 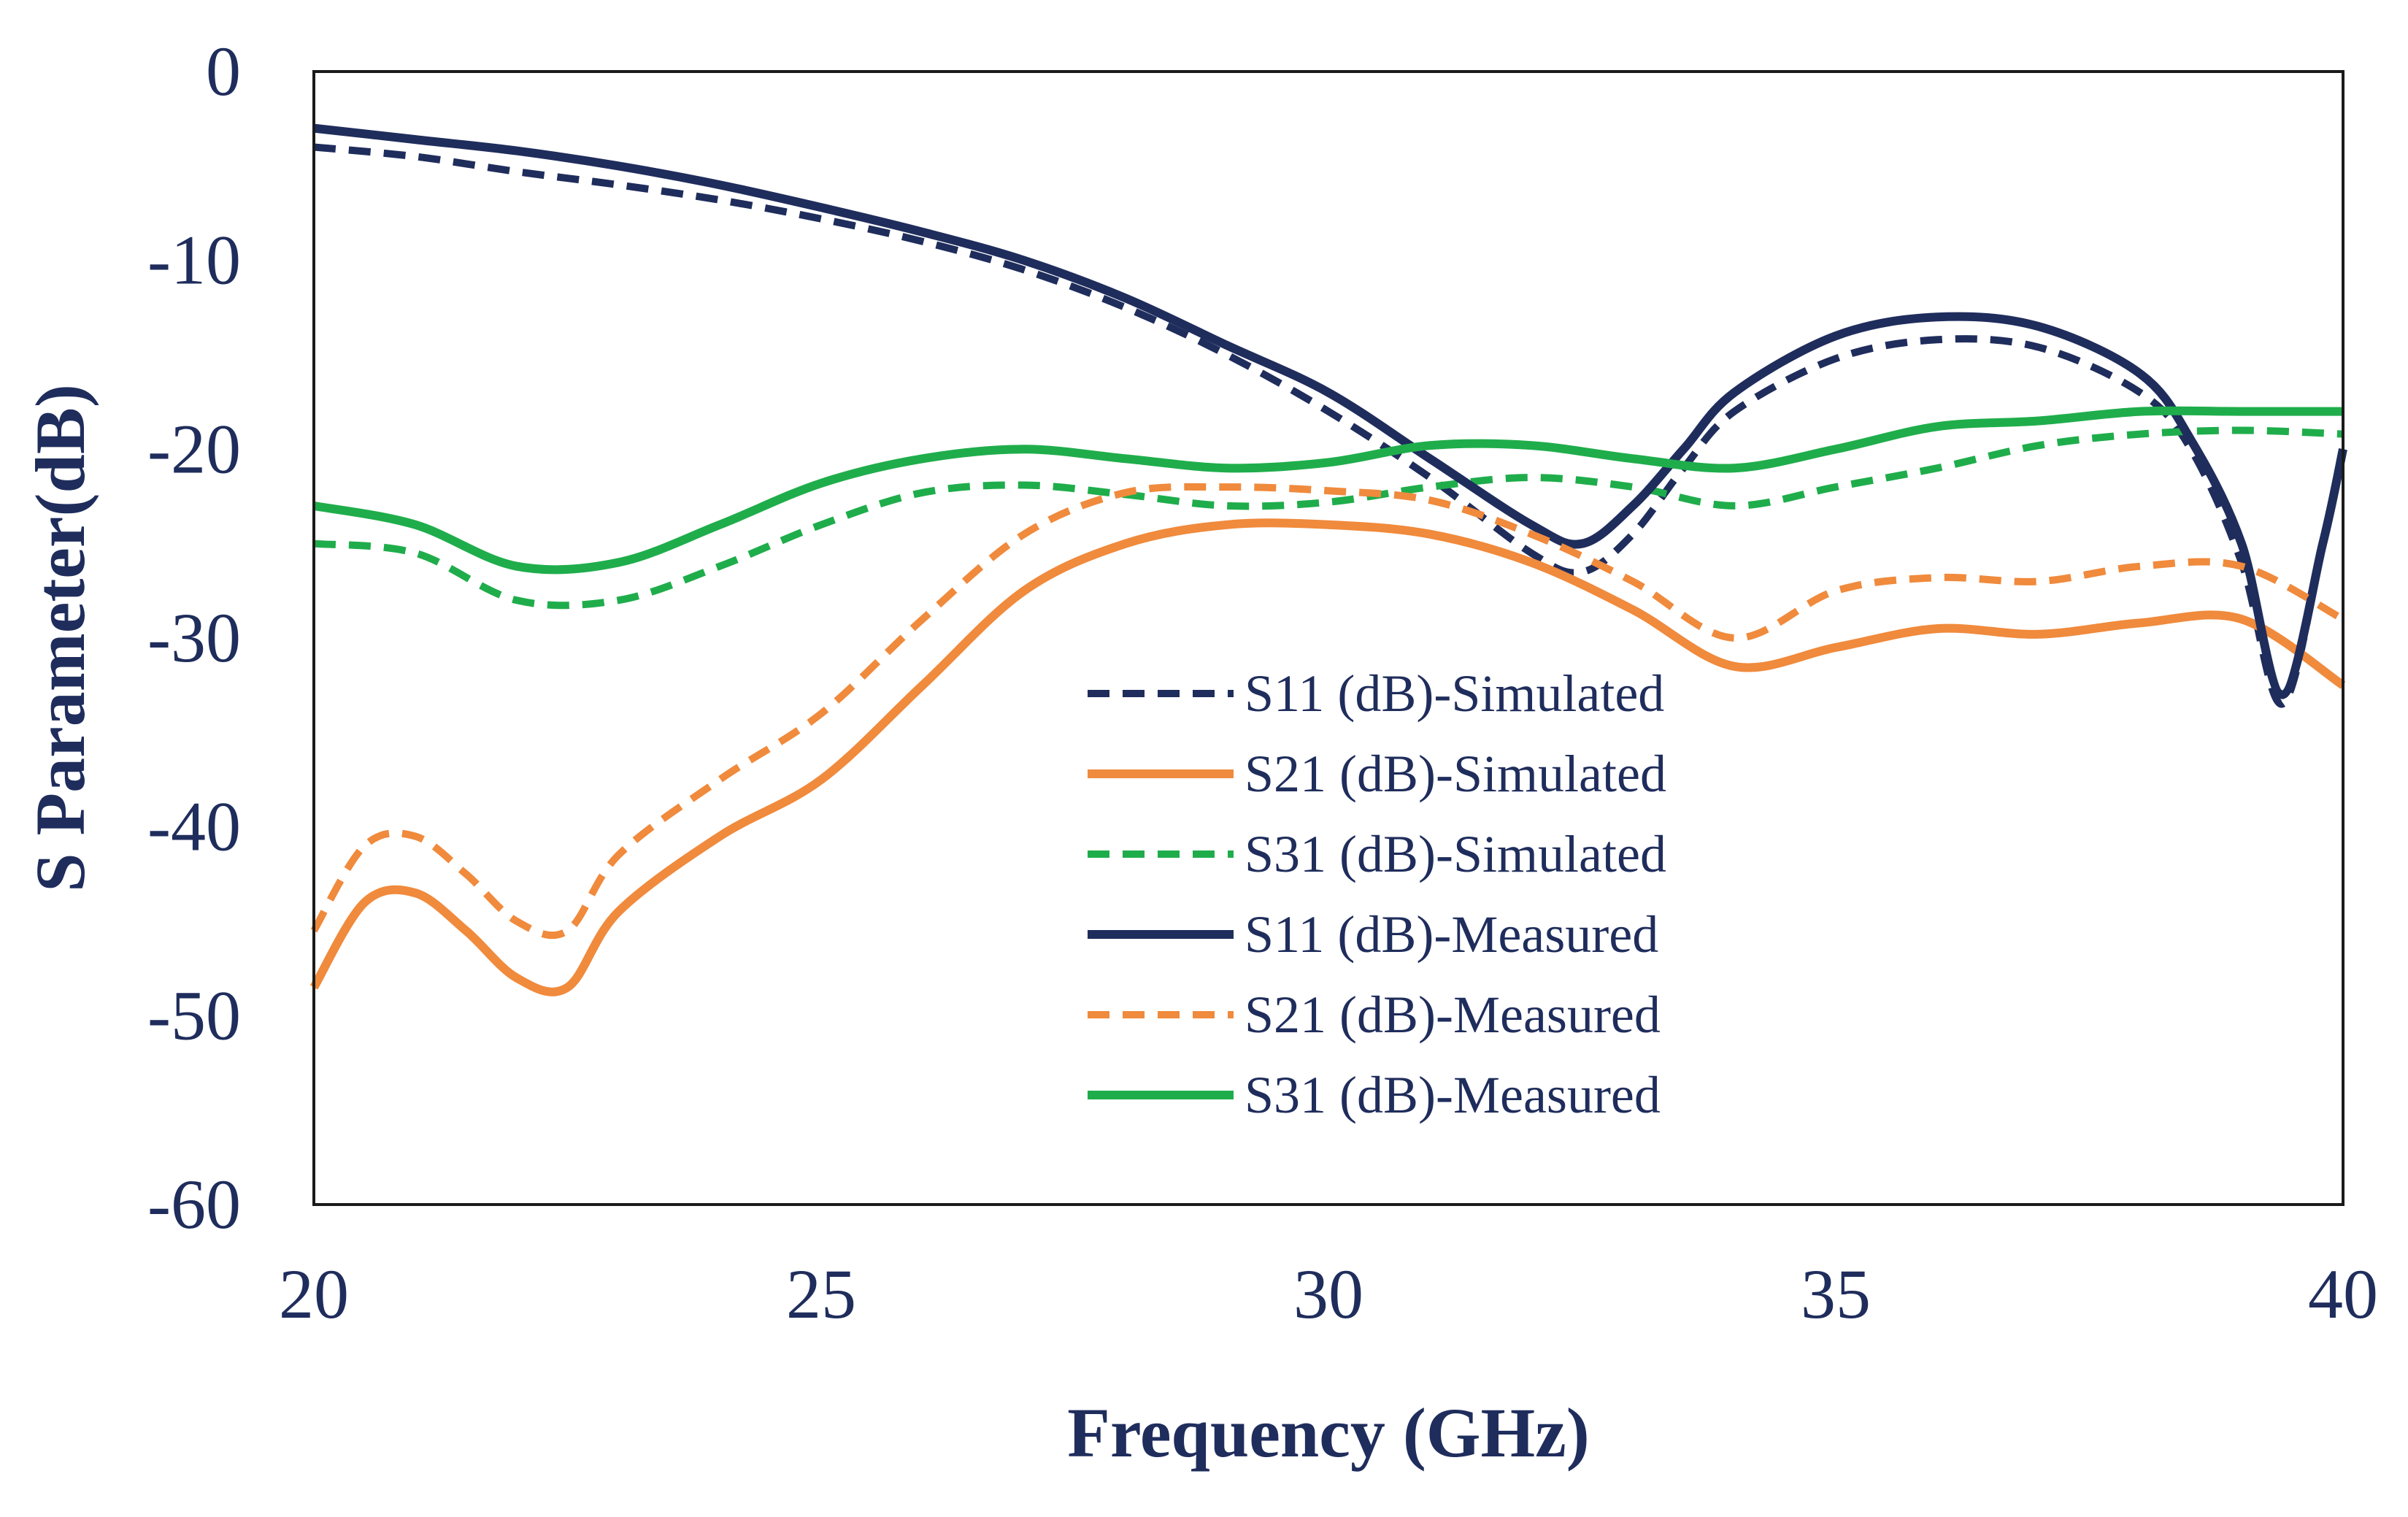 I want to click on legend-label-s21-db-measured: S21 (dB)-Measured, so click(x=1453, y=1015).